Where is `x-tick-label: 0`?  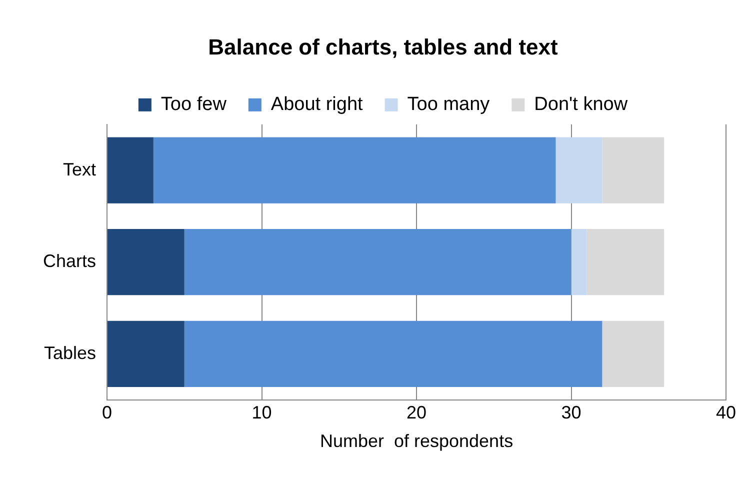
x-tick-label: 0 is located at coordinates (107, 412).